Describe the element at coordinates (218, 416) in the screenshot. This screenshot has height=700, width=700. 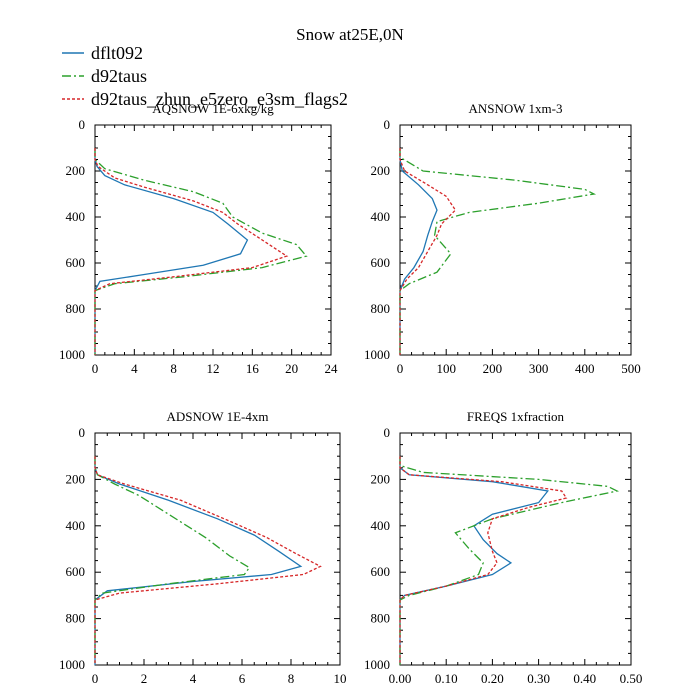
I see `panel-title: ADSNOW 1E-4xm` at that location.